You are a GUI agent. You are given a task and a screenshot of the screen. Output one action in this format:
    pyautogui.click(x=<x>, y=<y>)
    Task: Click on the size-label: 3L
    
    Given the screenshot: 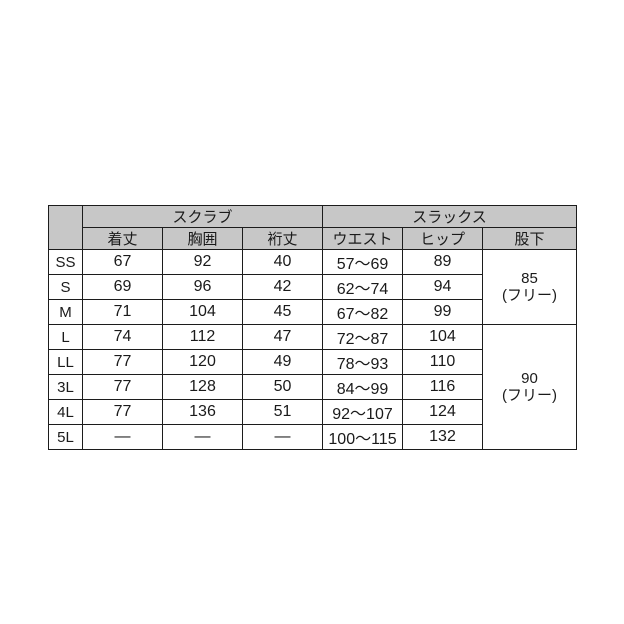 What is the action you would take?
    pyautogui.click(x=65, y=387)
    